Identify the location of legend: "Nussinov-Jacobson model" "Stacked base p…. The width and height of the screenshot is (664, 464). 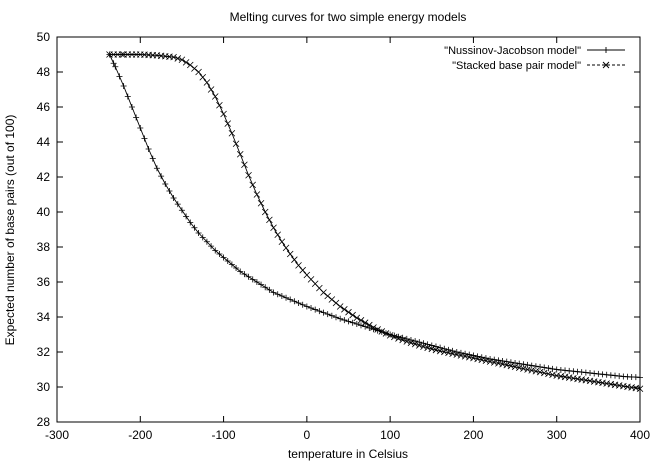
(534, 58).